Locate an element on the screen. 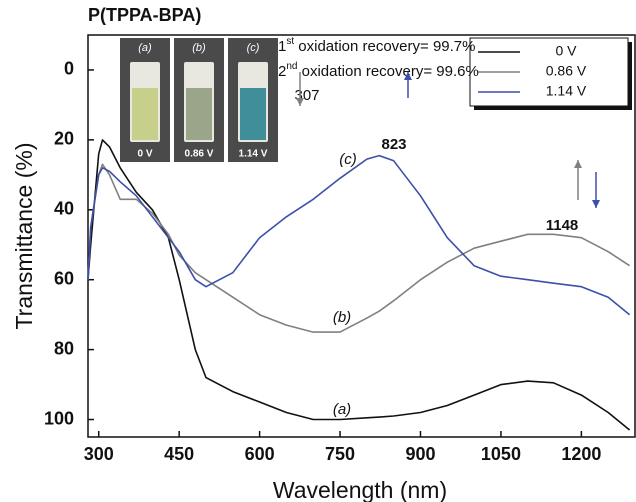  x-tick-label: 900 is located at coordinates (420, 454).